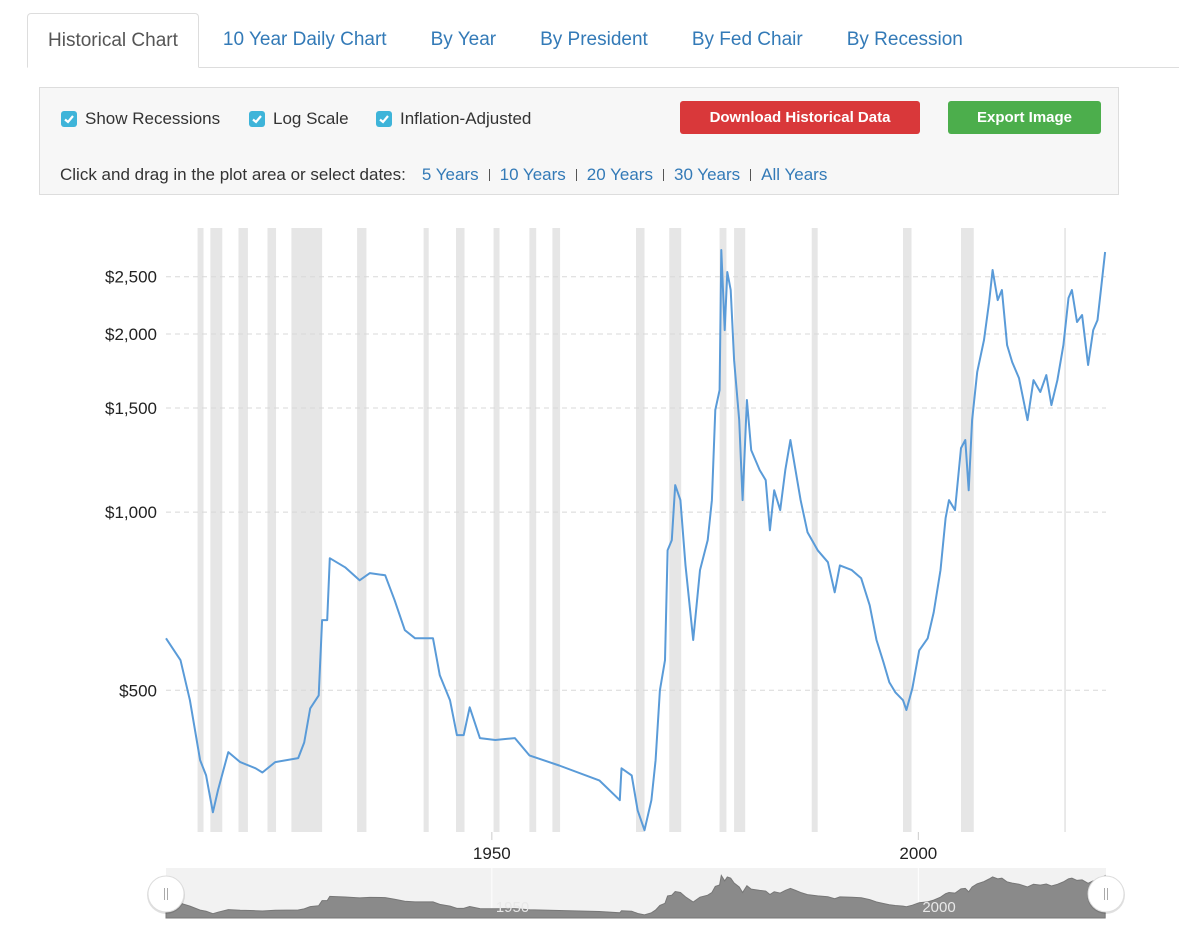  What do you see at coordinates (938, 907) in the screenshot?
I see `navigator-label: 2000` at bounding box center [938, 907].